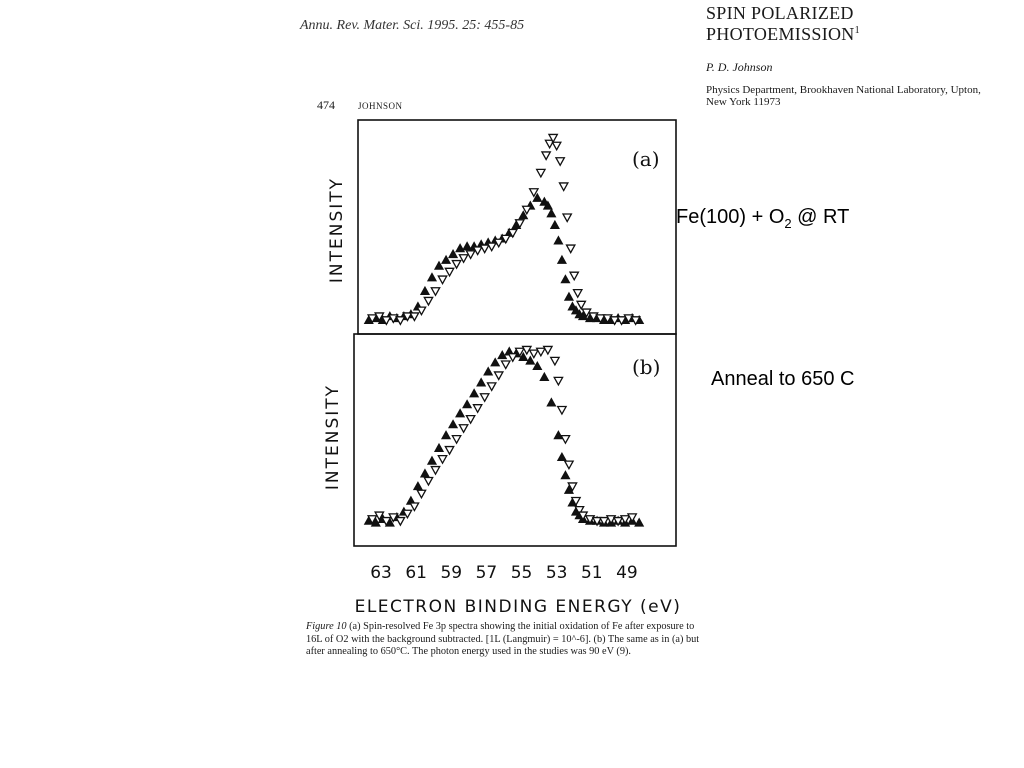  I want to click on article-title-line-2: PHOTOEMISSION1, so click(783, 34).